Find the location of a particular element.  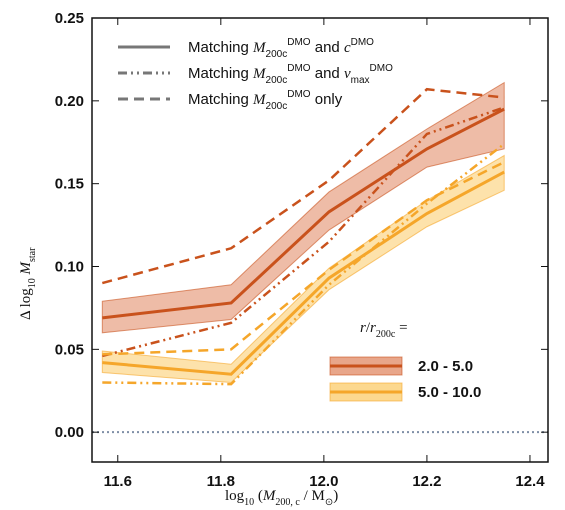

text-part: only is located at coordinates (327, 99).